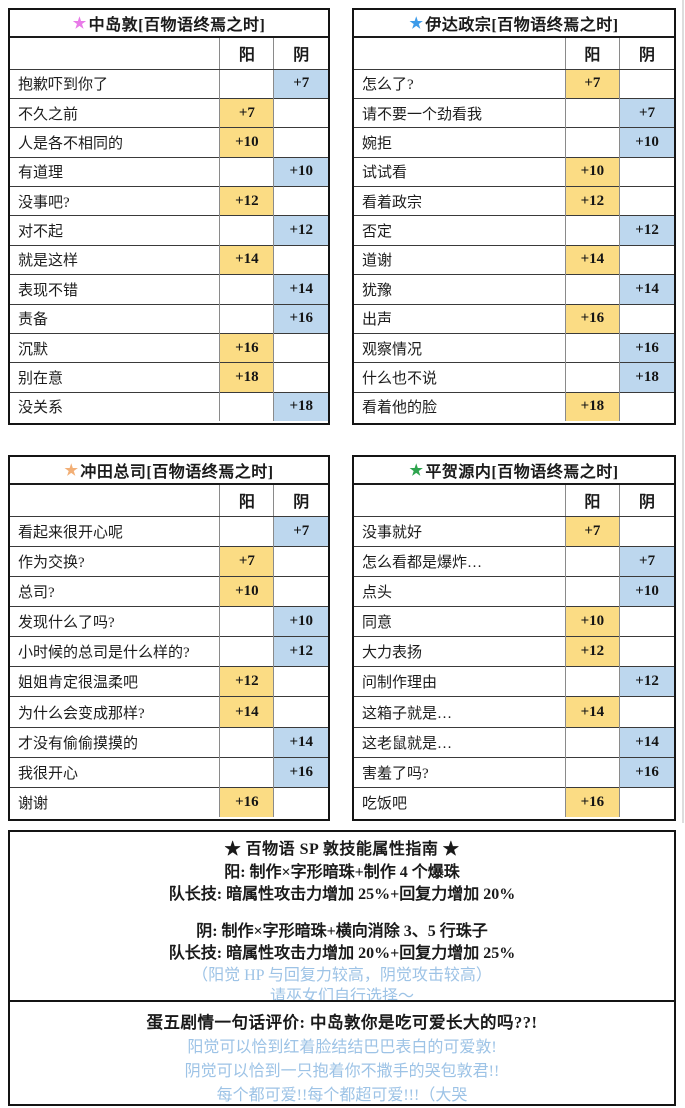  What do you see at coordinates (514, 531) in the screenshot?
I see `table-row: 没事就好 +7` at bounding box center [514, 531].